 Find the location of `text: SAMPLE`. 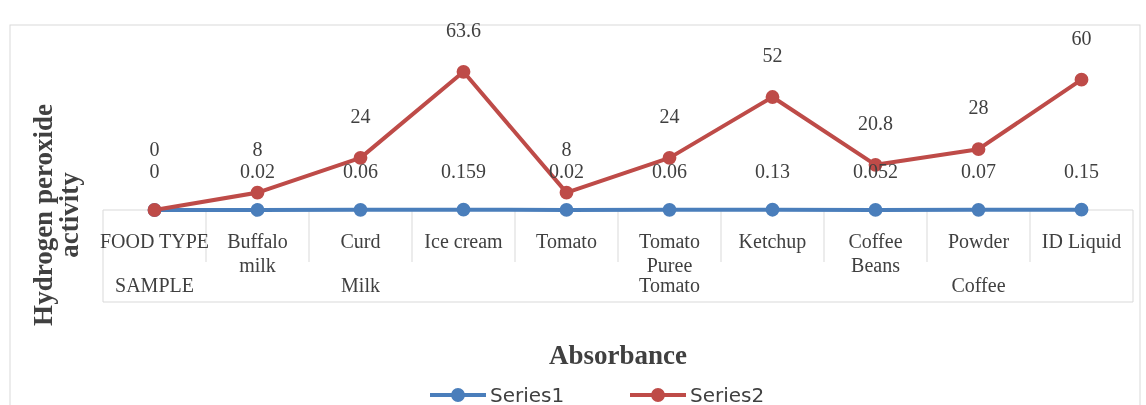

text: SAMPLE is located at coordinates (154, 285).